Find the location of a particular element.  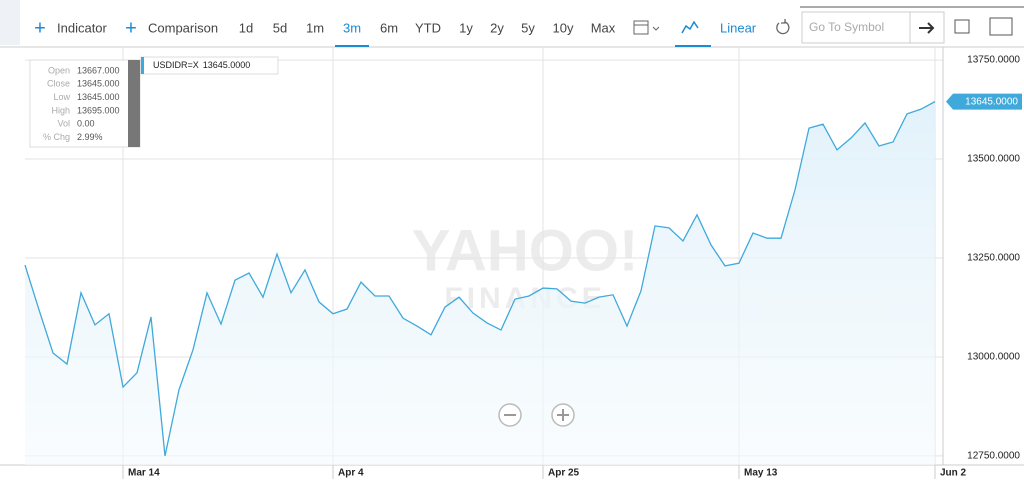

y-tick-label: 13000.0000 is located at coordinates (993, 357).